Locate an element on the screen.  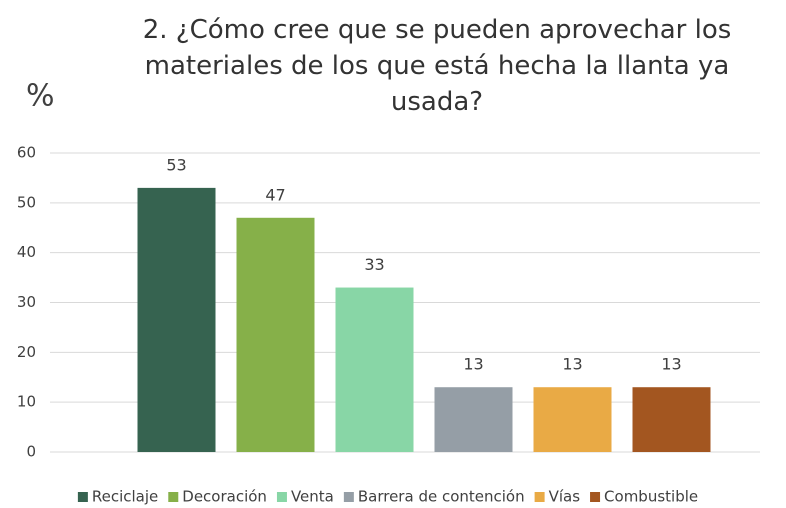
y-tick-label: 30 is located at coordinates (26, 302).